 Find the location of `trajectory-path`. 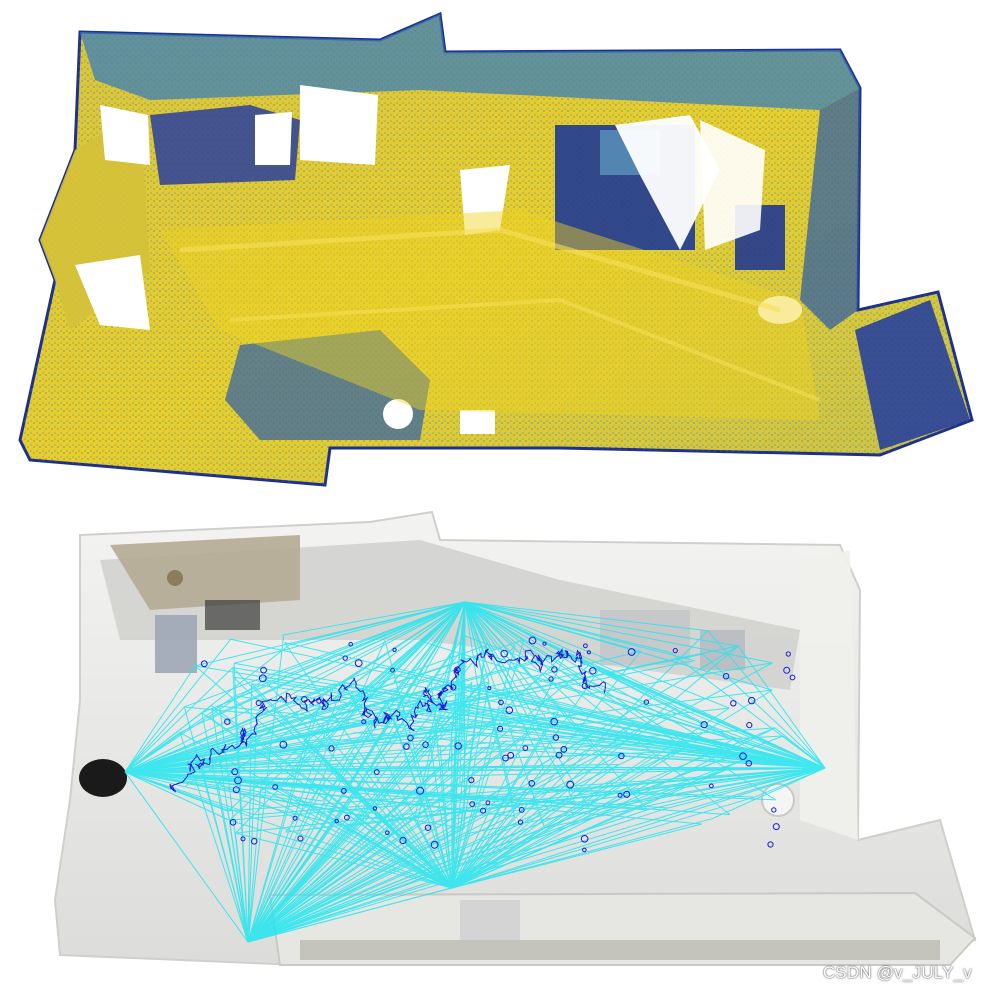

trajectory-path is located at coordinates (387, 720).